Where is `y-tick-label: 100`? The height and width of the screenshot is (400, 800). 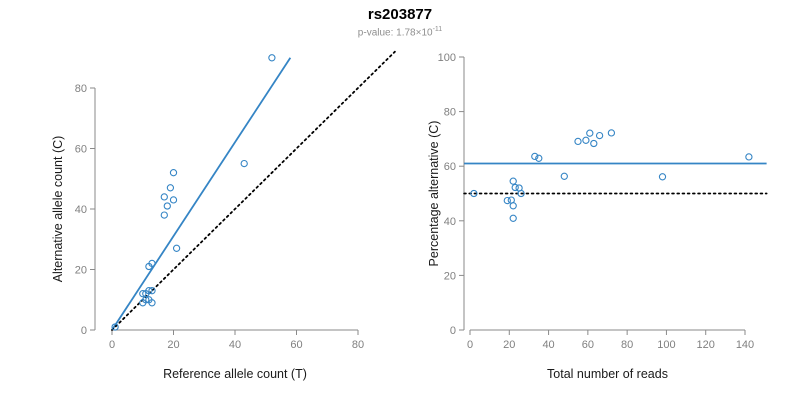 y-tick-label: 100 is located at coordinates (447, 58).